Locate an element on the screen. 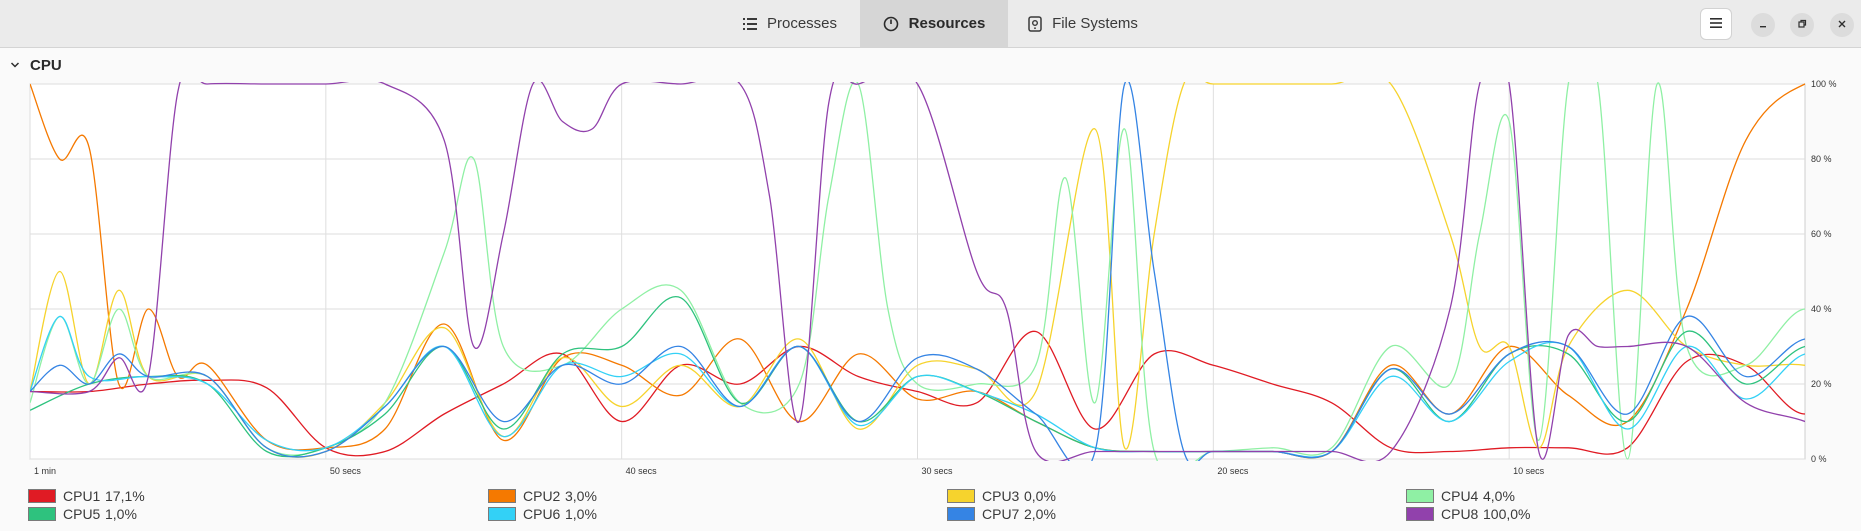  section-title: CPU is located at coordinates (46, 65).